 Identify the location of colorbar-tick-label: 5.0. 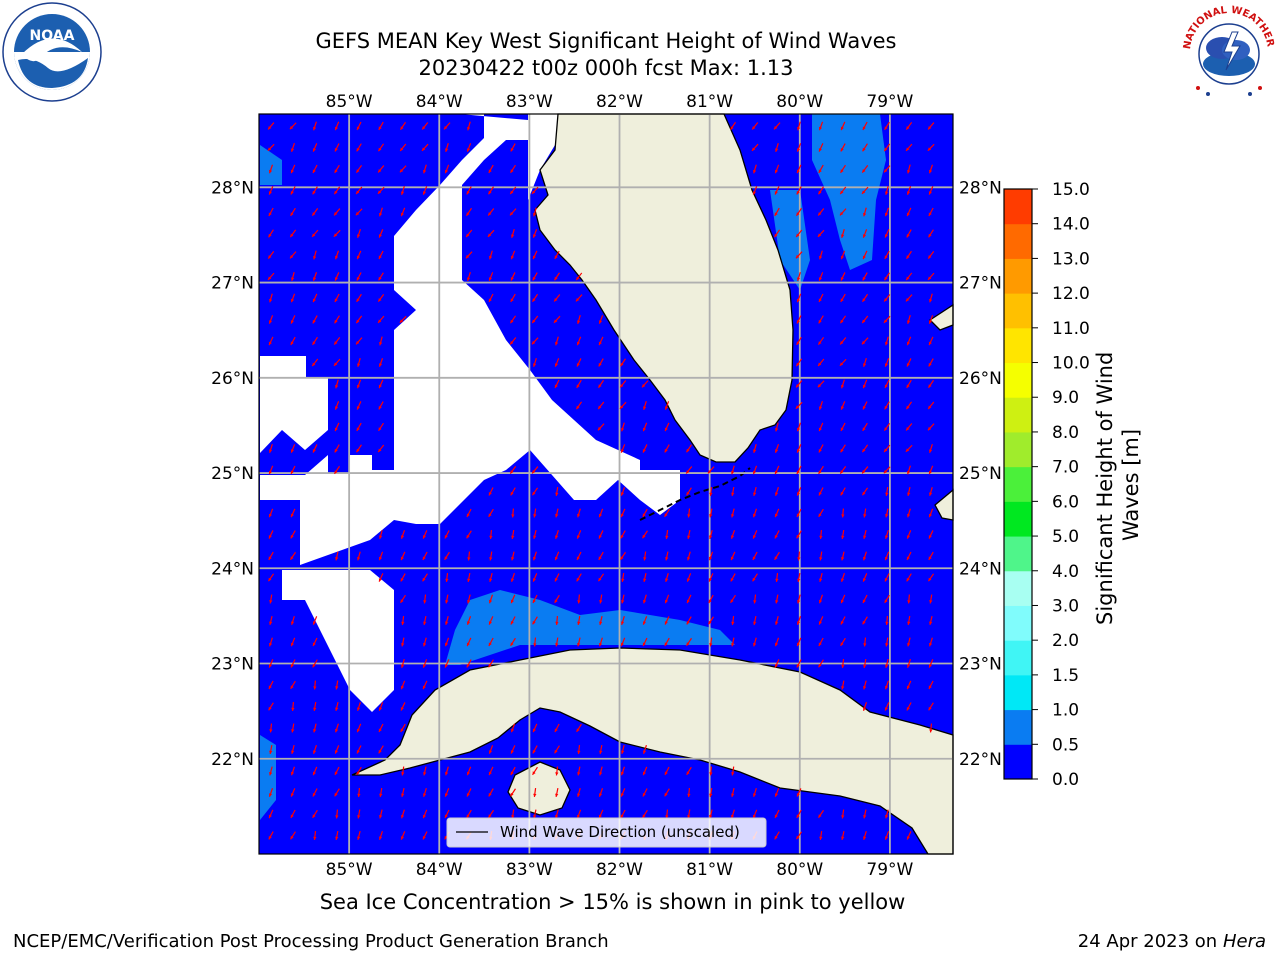
(1065, 537).